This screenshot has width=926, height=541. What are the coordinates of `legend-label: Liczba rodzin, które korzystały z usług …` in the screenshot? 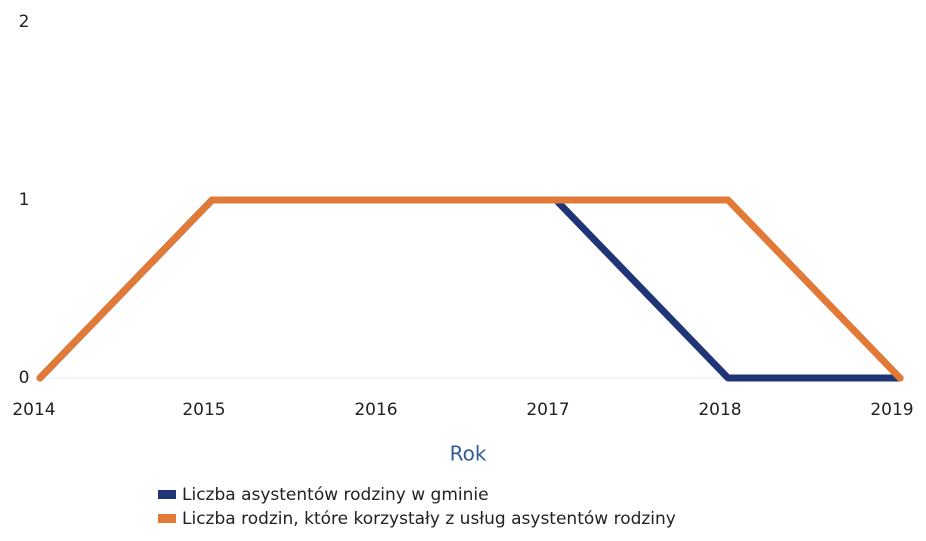 It's located at (429, 519).